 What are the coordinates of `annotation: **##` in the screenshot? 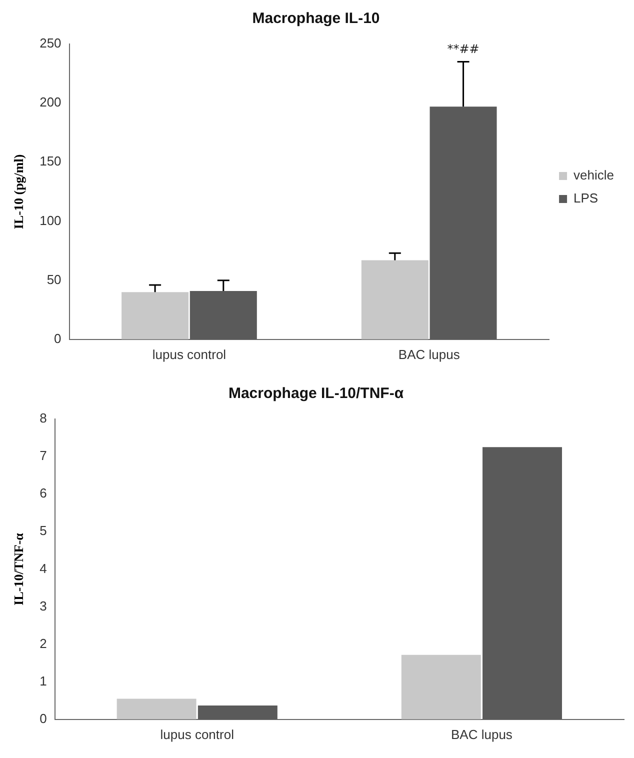 It's located at (463, 49).